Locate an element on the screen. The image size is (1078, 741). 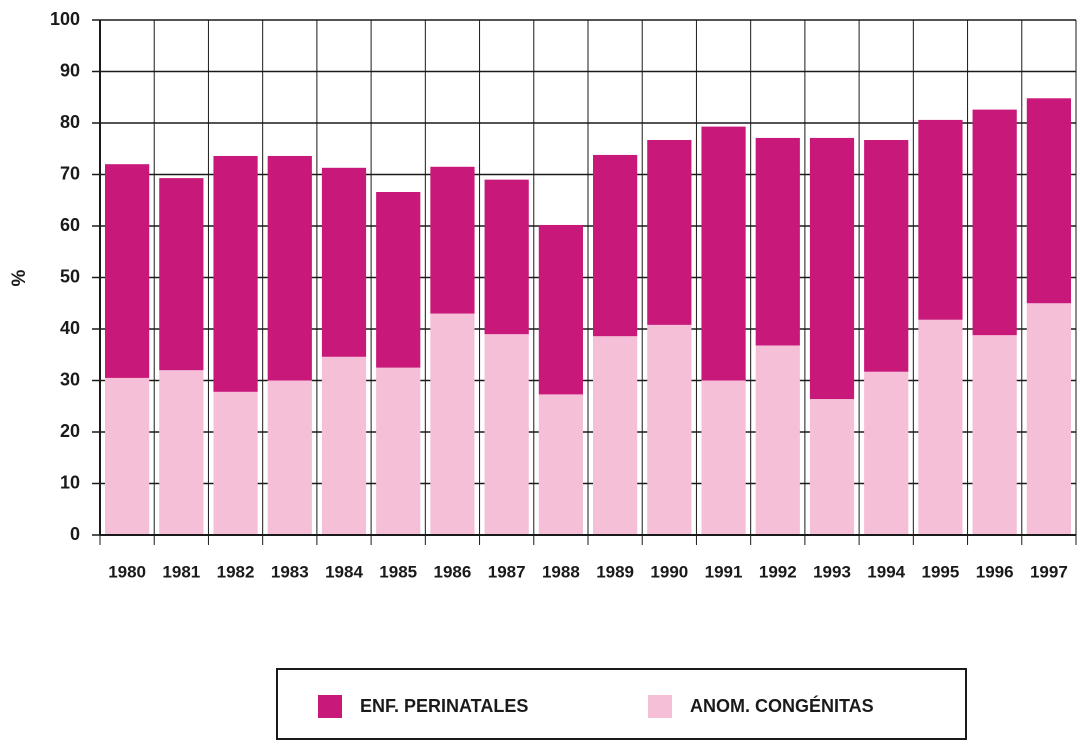
y-tick-label: 10 is located at coordinates (70, 482).